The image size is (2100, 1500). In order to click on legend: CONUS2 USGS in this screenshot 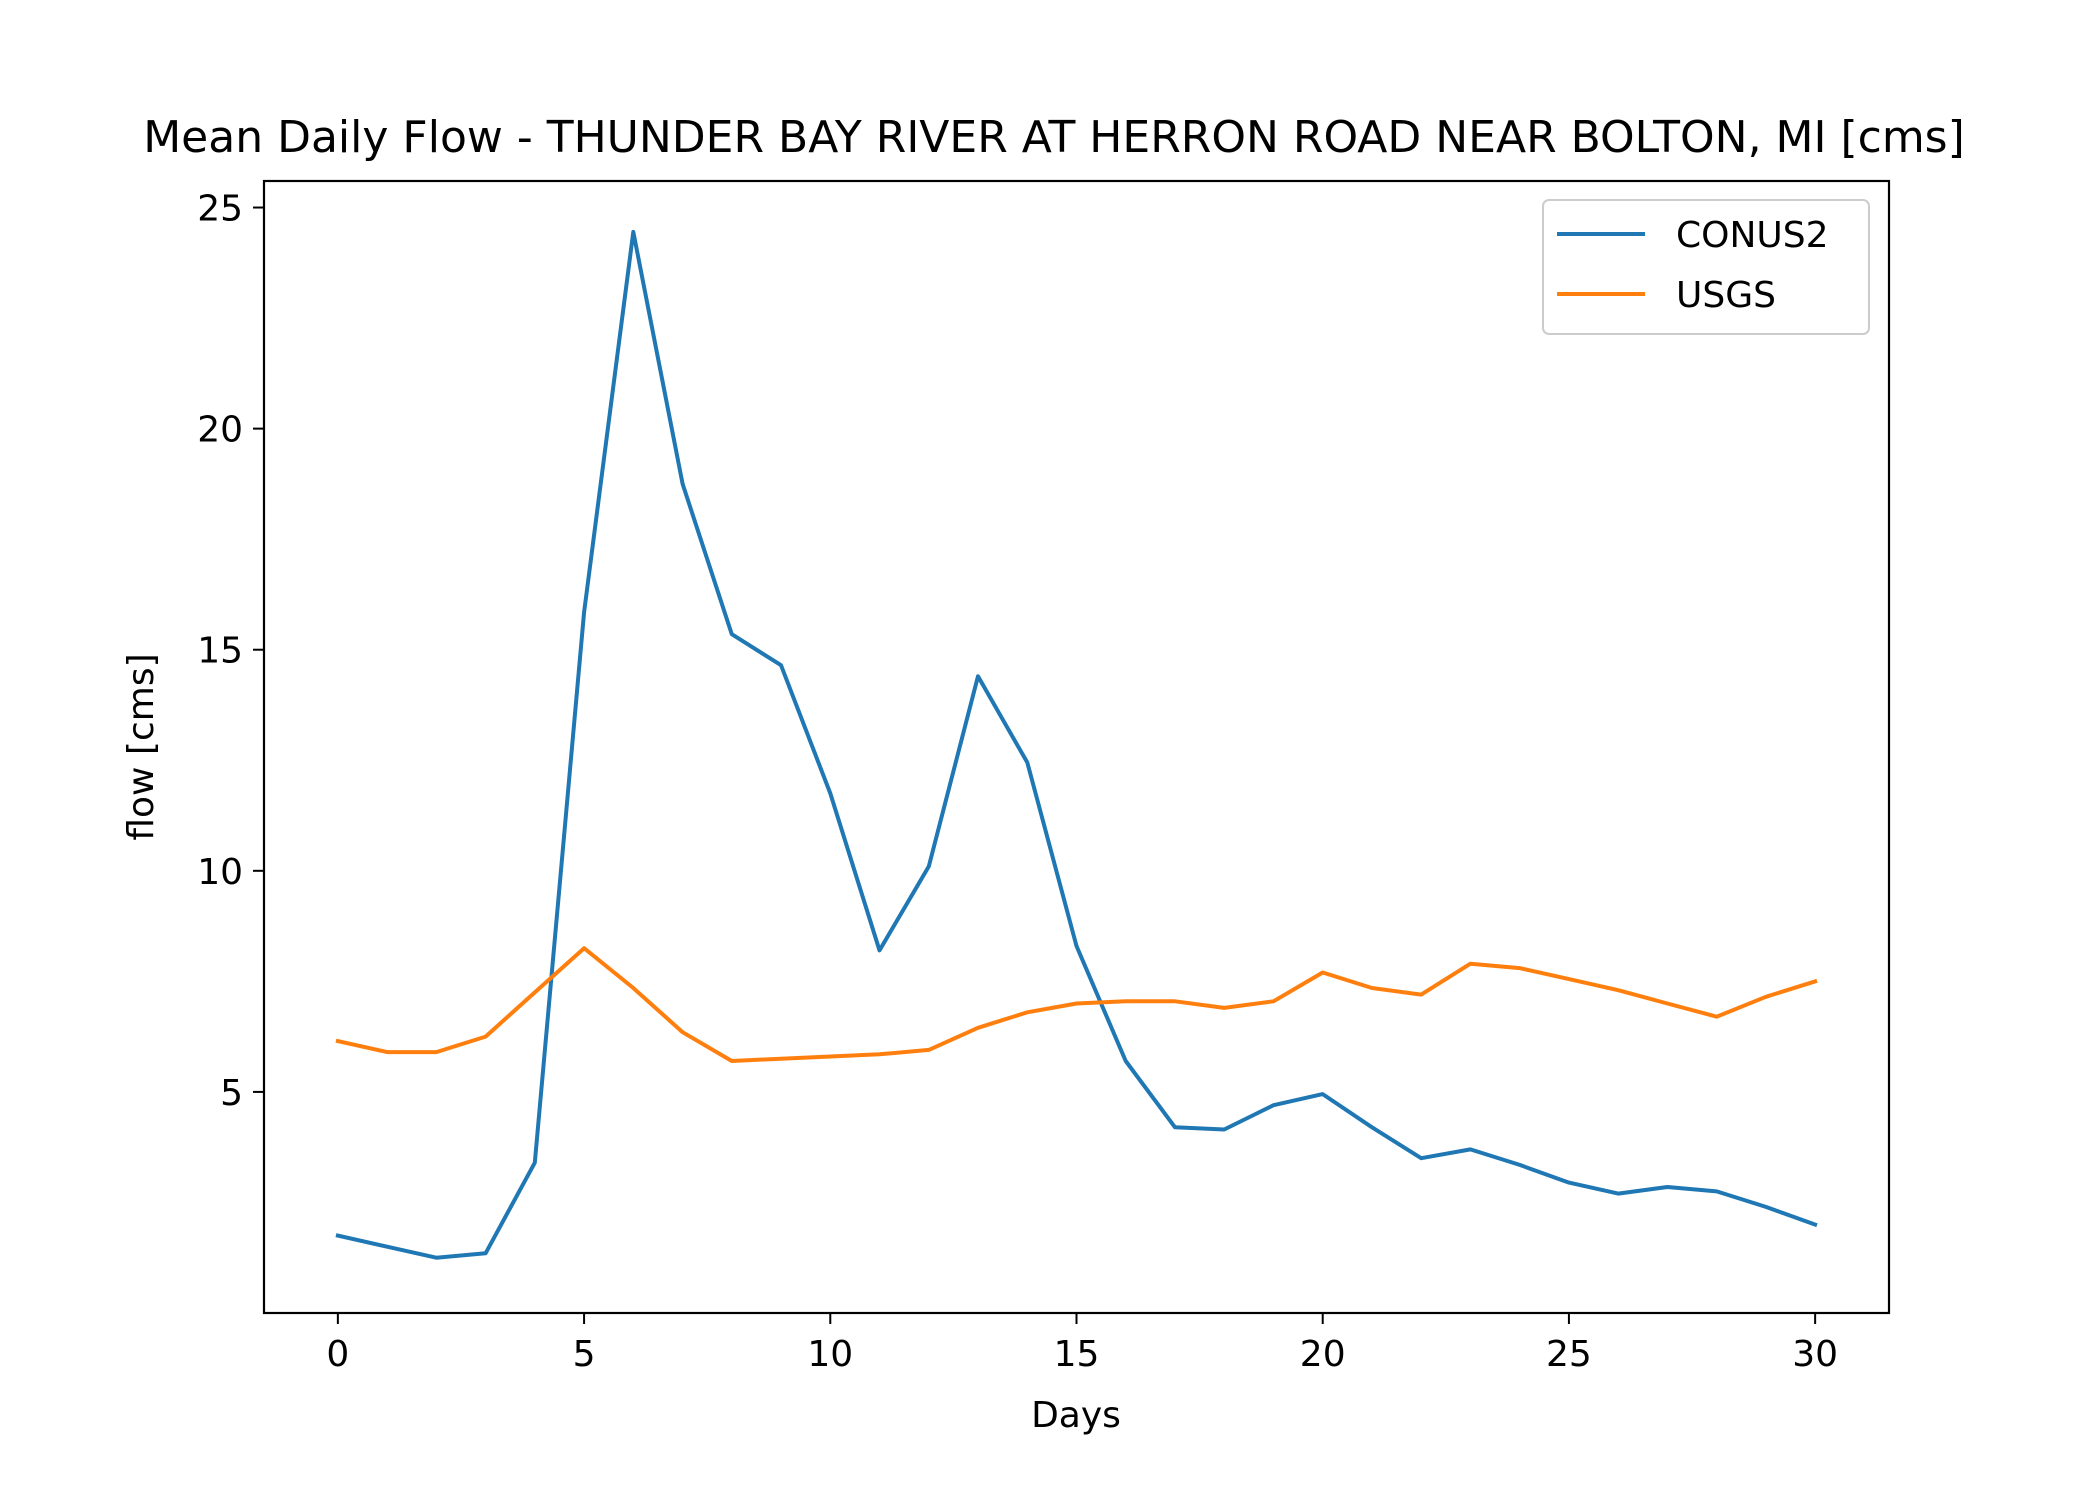, I will do `click(1706, 267)`.